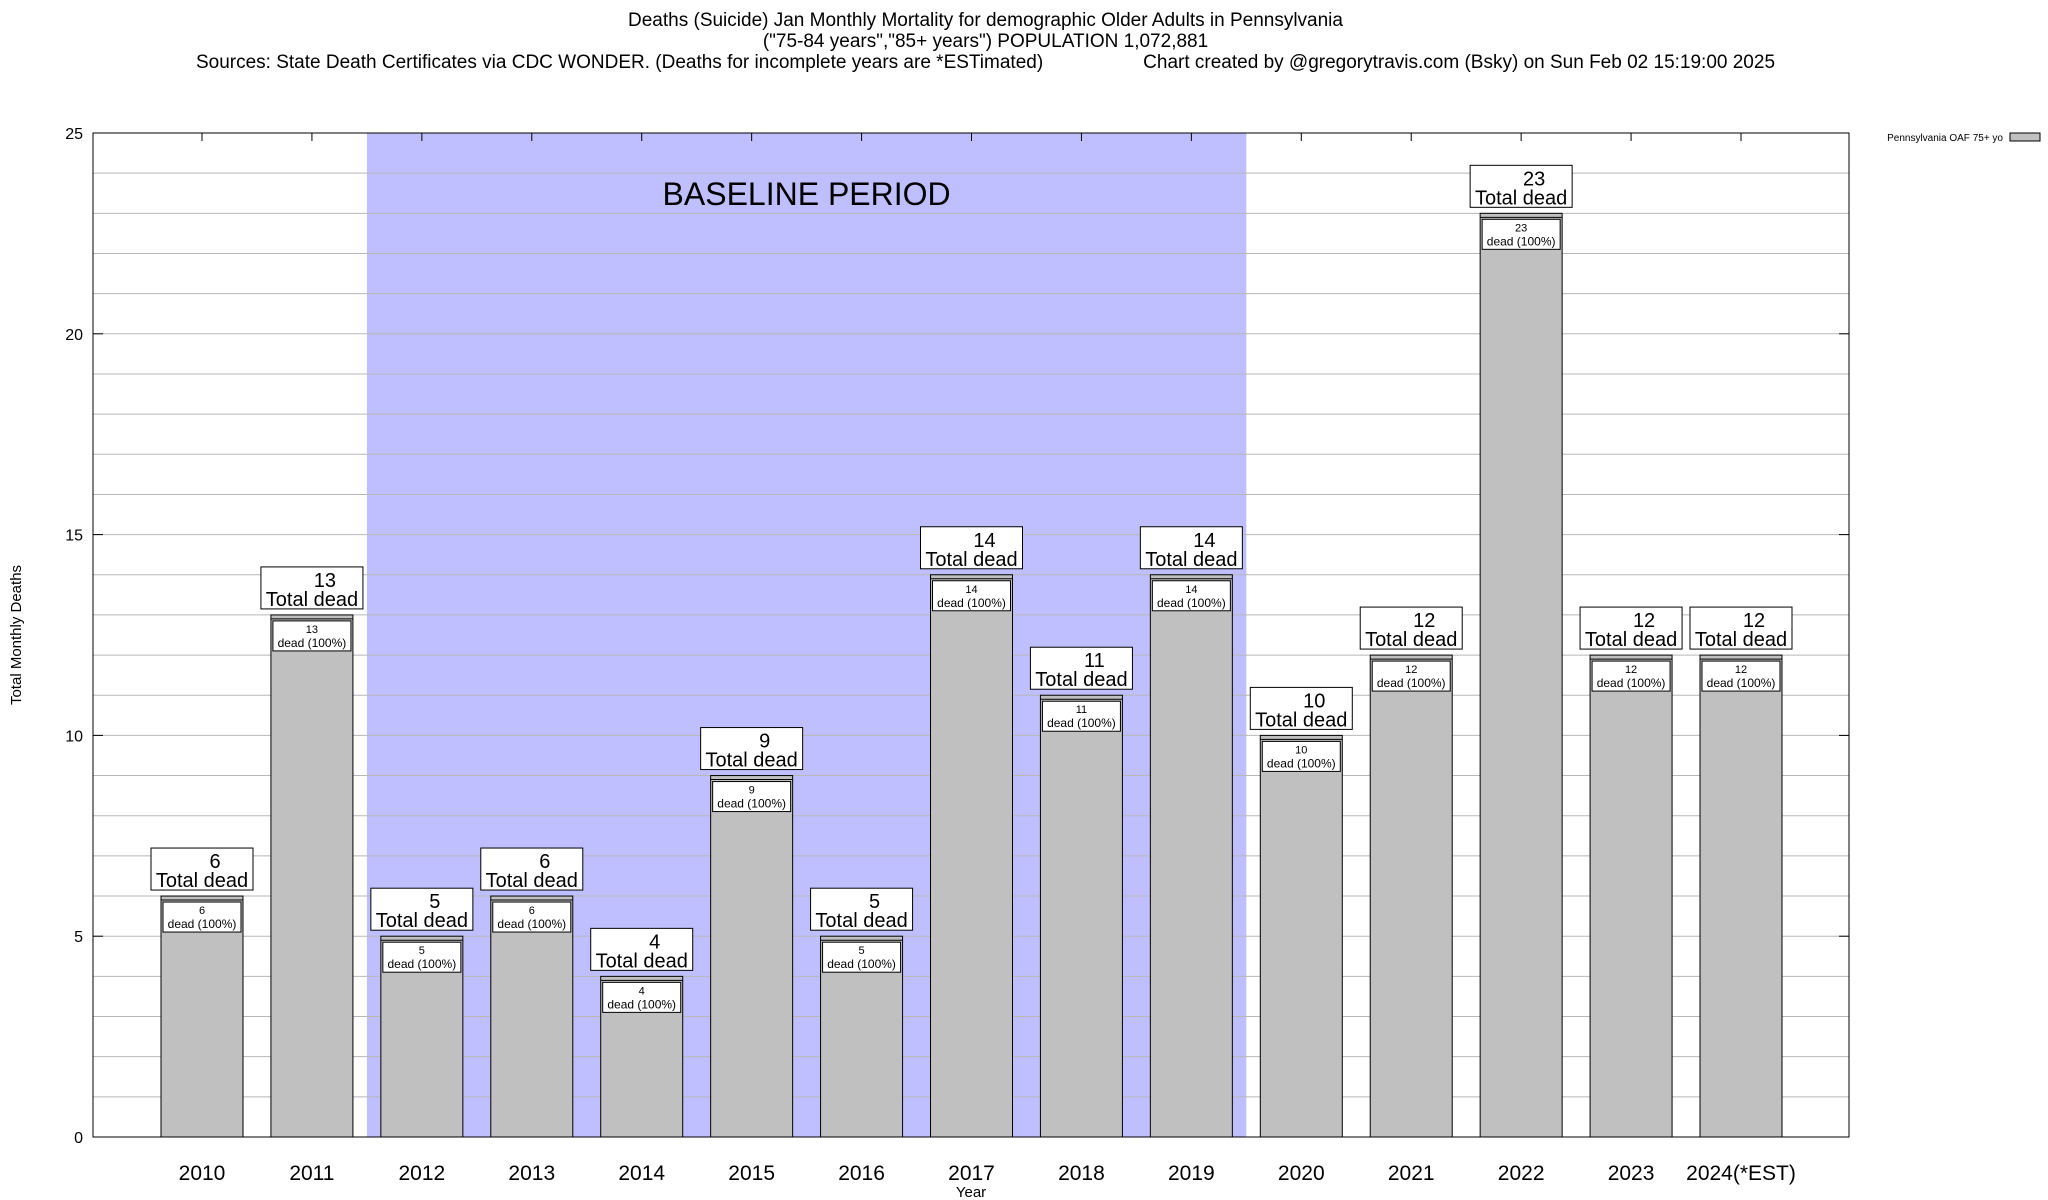  What do you see at coordinates (78, 937) in the screenshot?
I see `y-tick-label: 5` at bounding box center [78, 937].